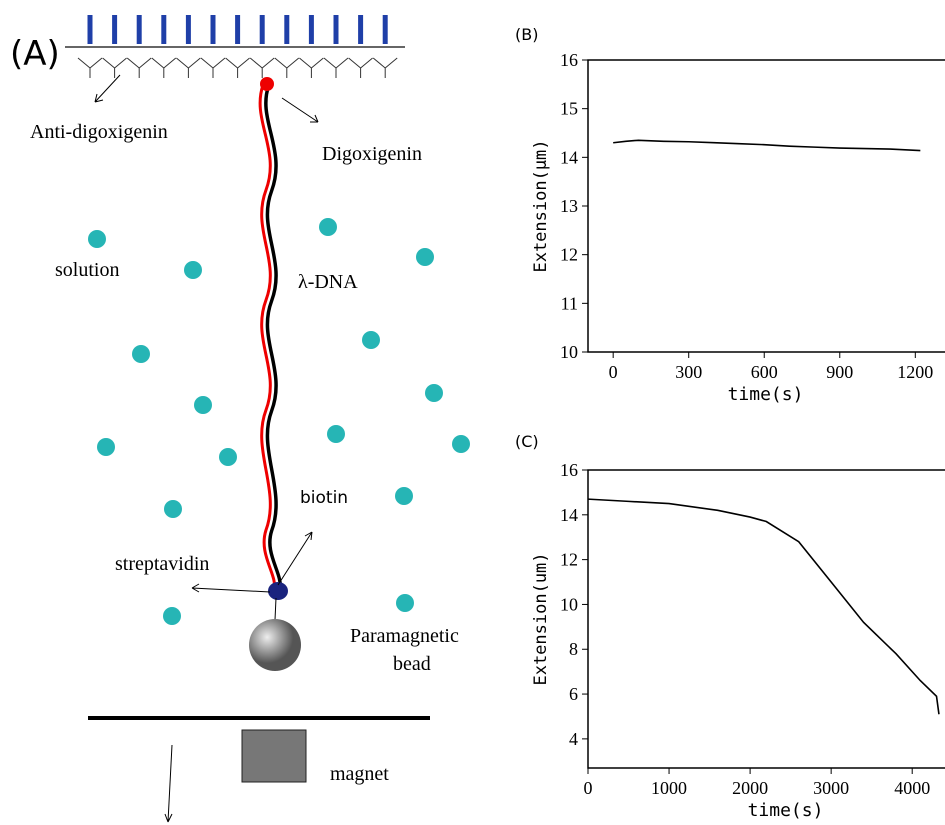  What do you see at coordinates (275, 645) in the screenshot?
I see `bead` at bounding box center [275, 645].